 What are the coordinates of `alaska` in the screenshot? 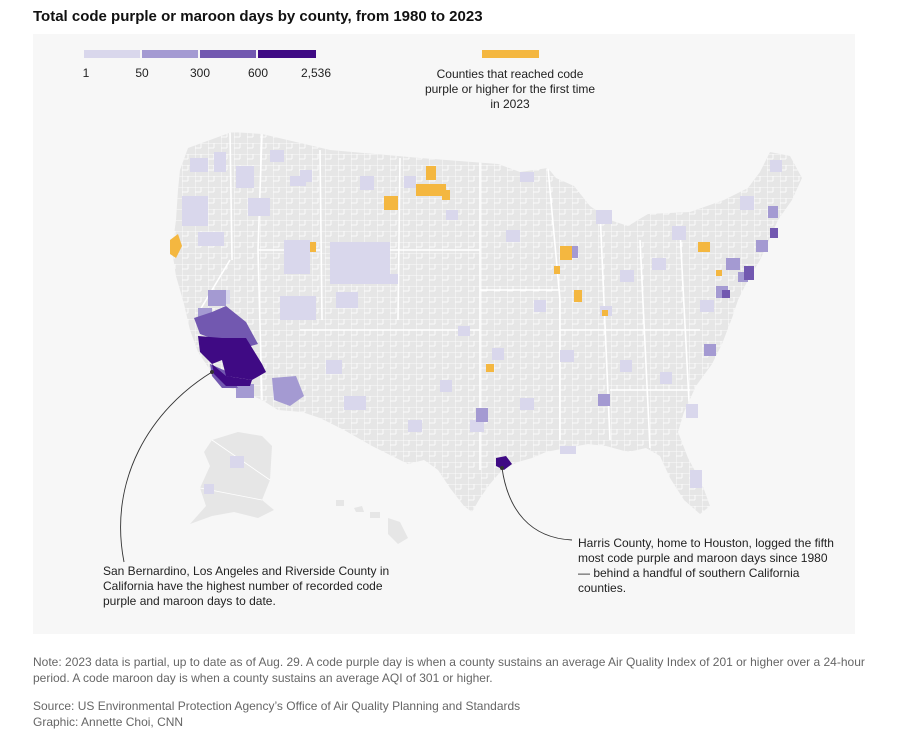 It's located at (232, 478).